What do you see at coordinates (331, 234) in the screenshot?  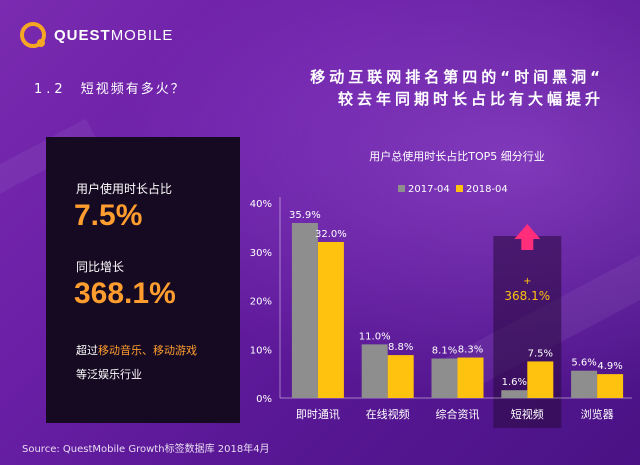 I see `data-label: 32.0%` at bounding box center [331, 234].